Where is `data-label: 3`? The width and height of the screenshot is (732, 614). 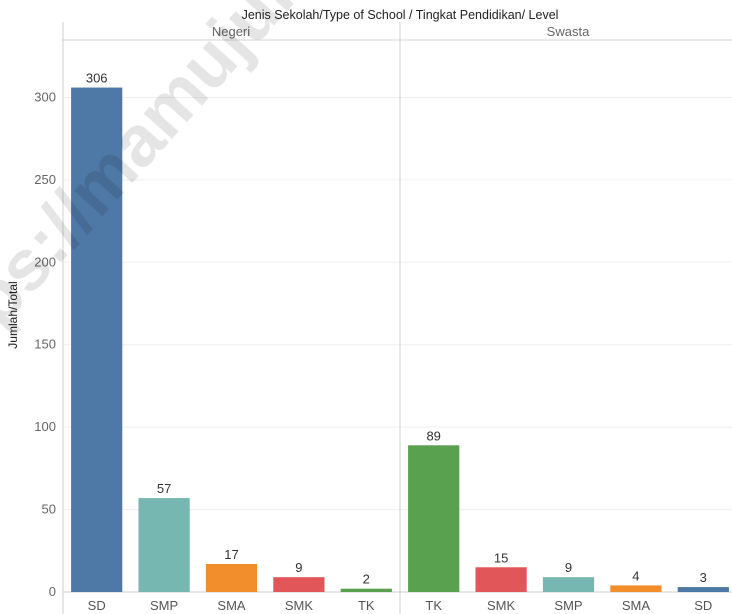 data-label: 3 is located at coordinates (703, 577).